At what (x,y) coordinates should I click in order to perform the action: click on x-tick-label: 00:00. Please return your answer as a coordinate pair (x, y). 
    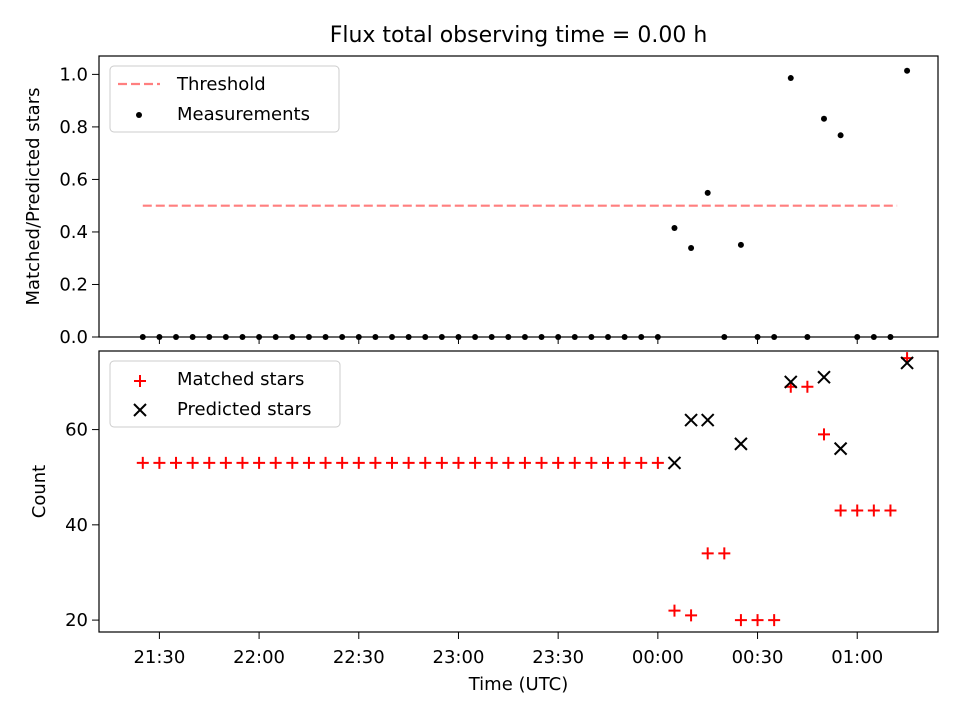
    Looking at the image, I should click on (658, 657).